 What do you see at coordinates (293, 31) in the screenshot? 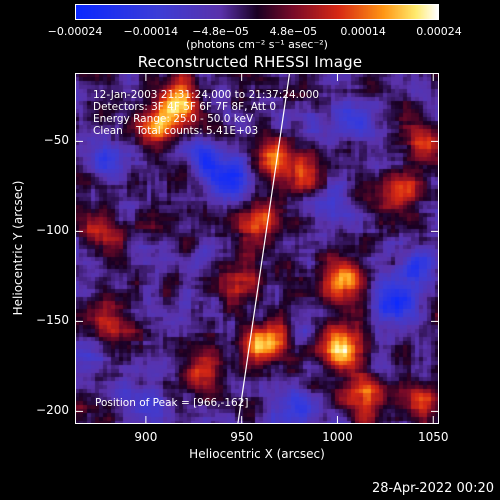
I see `colorbar-tick-label: 4.8e−05` at bounding box center [293, 31].